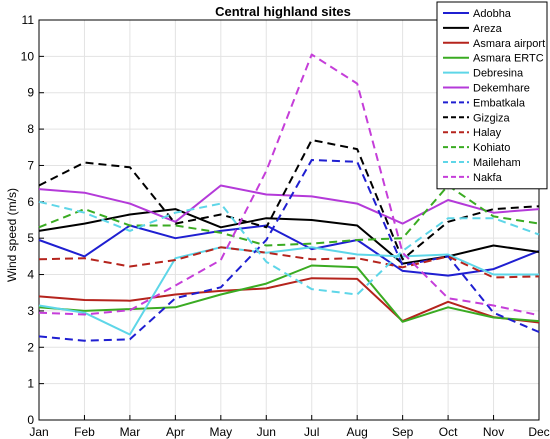 This screenshot has width=550, height=439. What do you see at coordinates (497, 163) in the screenshot?
I see `legend-label: Maileham` at bounding box center [497, 163].